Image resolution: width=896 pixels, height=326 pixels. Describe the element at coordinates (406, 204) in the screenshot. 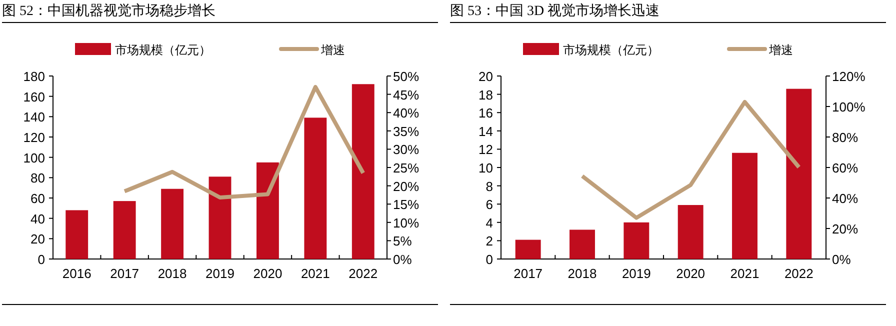

I see `y2-tick-label: 15%` at that location.